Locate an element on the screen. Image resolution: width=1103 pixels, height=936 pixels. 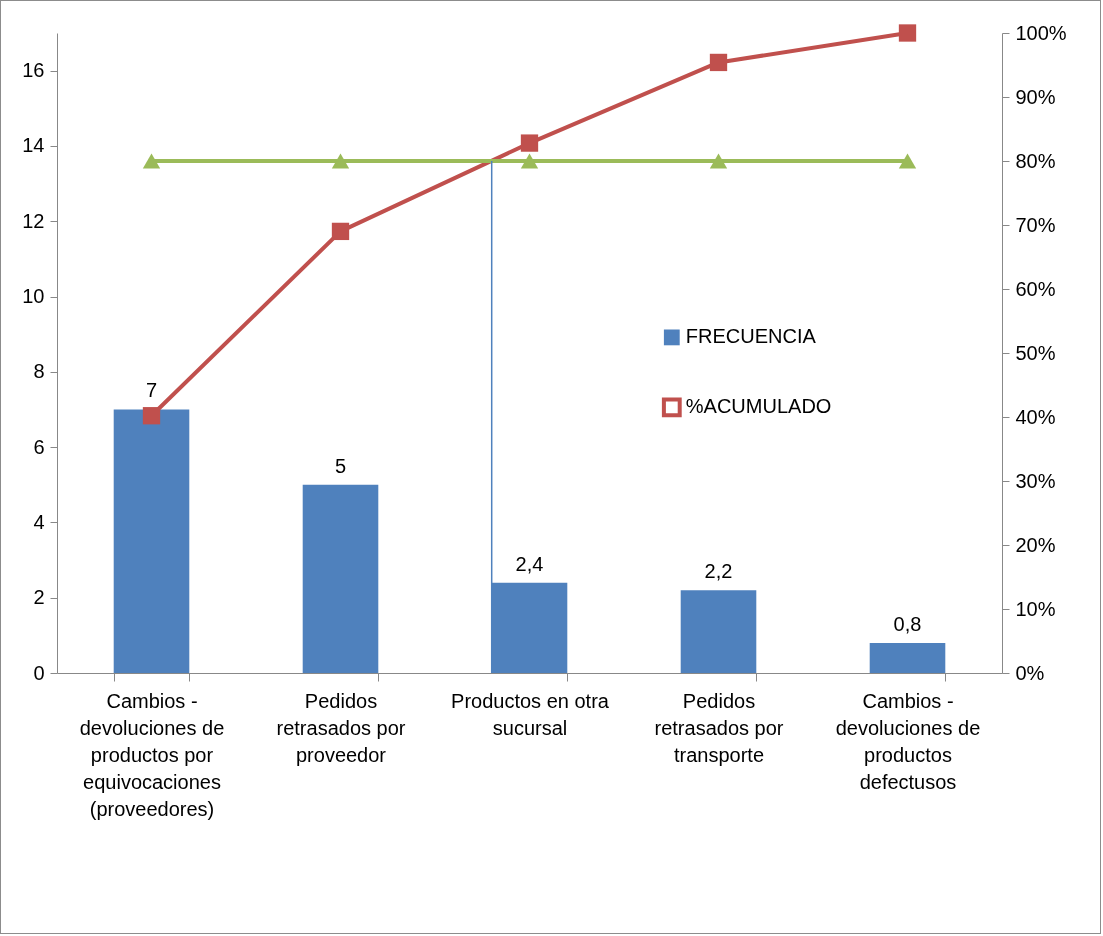
y2-tick-label: 10% is located at coordinates (1035, 608).